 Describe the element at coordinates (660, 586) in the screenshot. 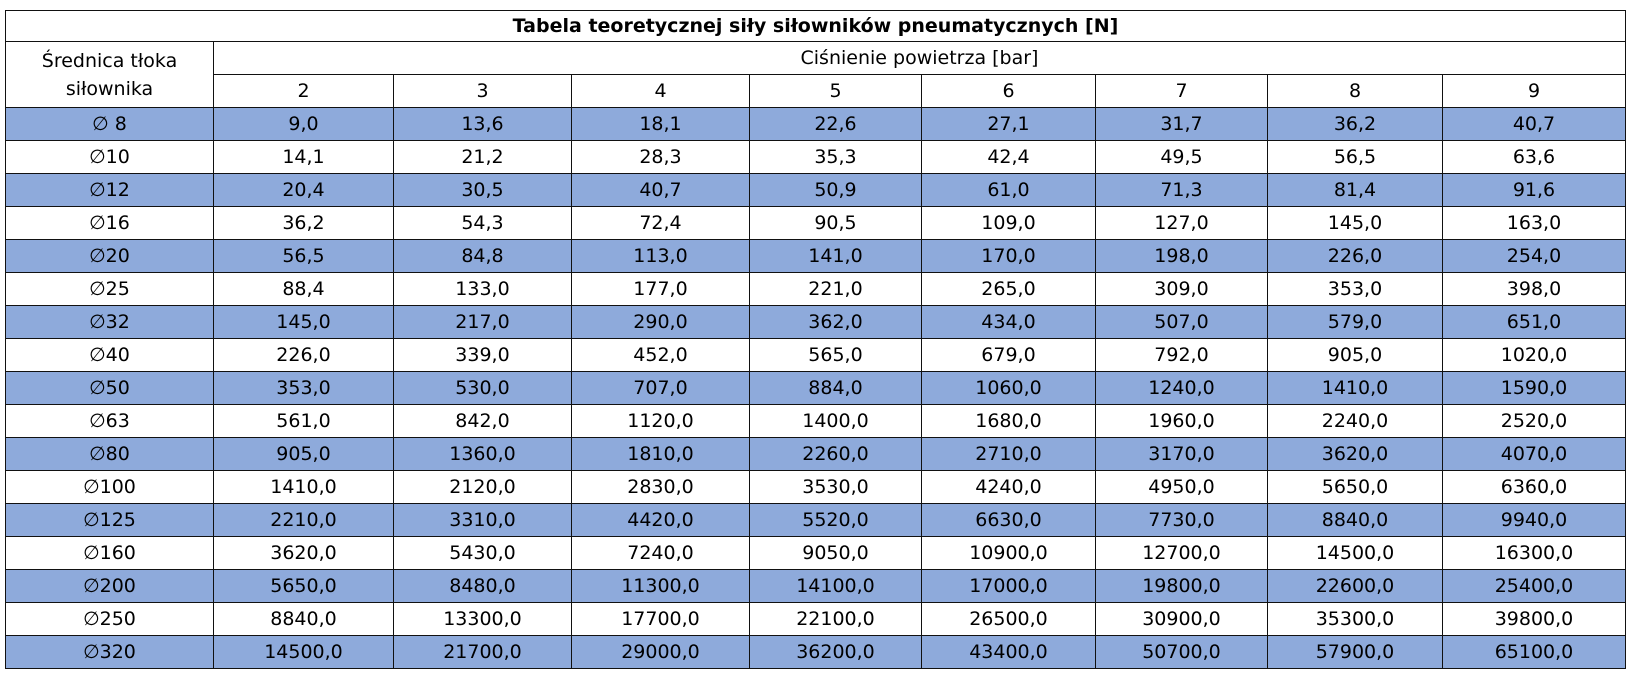

I see `force-cell: 11300,0` at that location.